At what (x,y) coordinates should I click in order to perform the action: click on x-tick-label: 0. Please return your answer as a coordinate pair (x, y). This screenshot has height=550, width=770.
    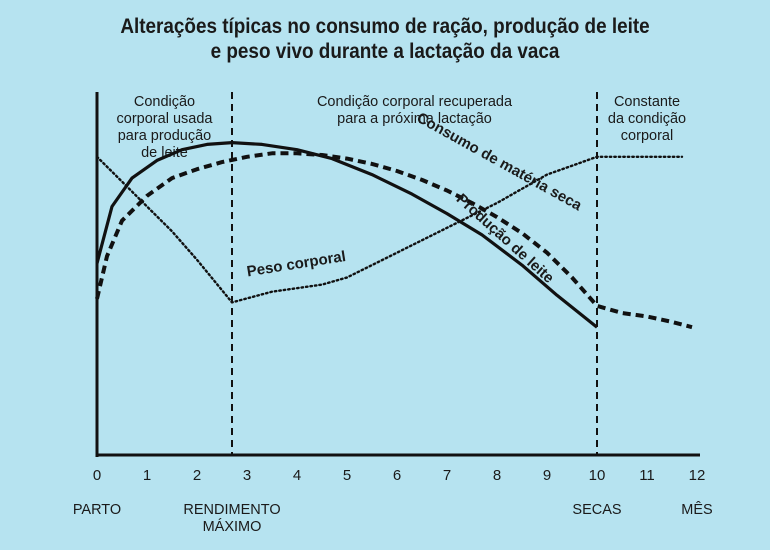
    Looking at the image, I should click on (97, 475).